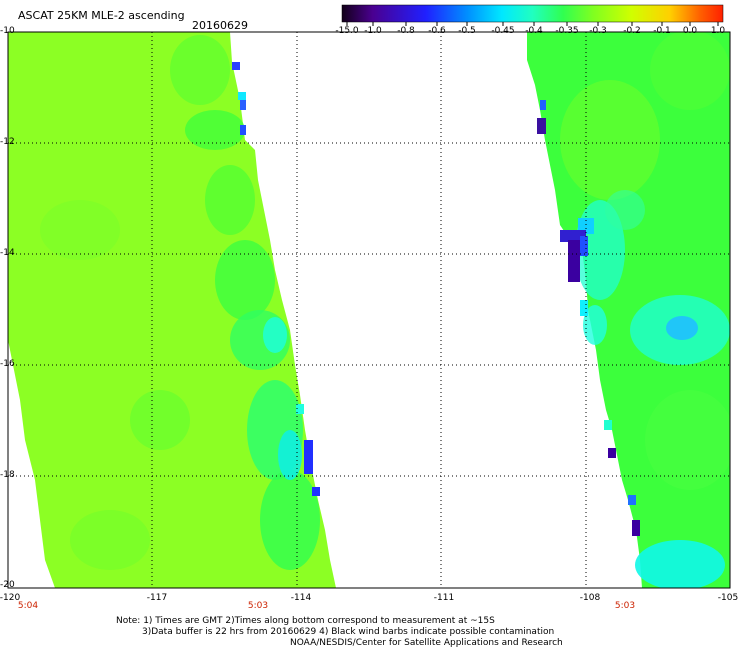 The width and height of the screenshot is (740, 650). What do you see at coordinates (532, 13) in the screenshot?
I see `colorbar` at bounding box center [532, 13].